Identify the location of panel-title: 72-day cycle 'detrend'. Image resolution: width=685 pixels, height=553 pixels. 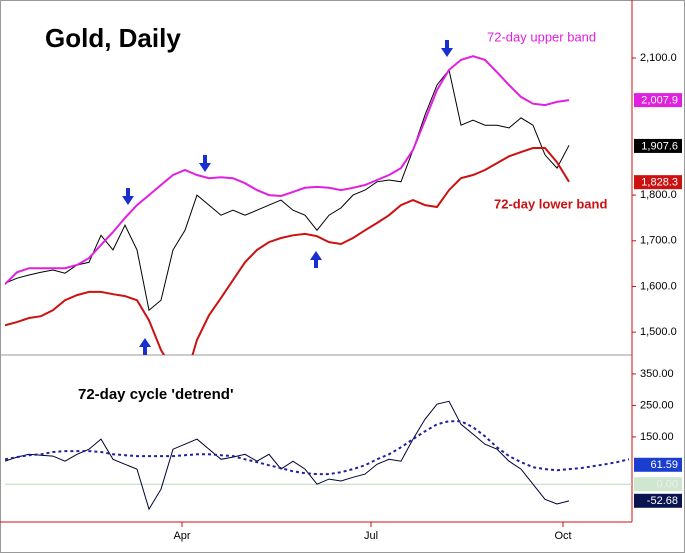
(156, 394).